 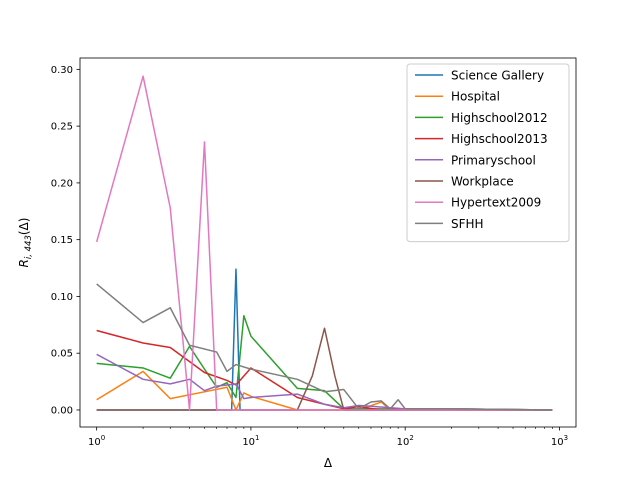 What do you see at coordinates (250, 441) in the screenshot?
I see `x-tick-label: 10¹` at bounding box center [250, 441].